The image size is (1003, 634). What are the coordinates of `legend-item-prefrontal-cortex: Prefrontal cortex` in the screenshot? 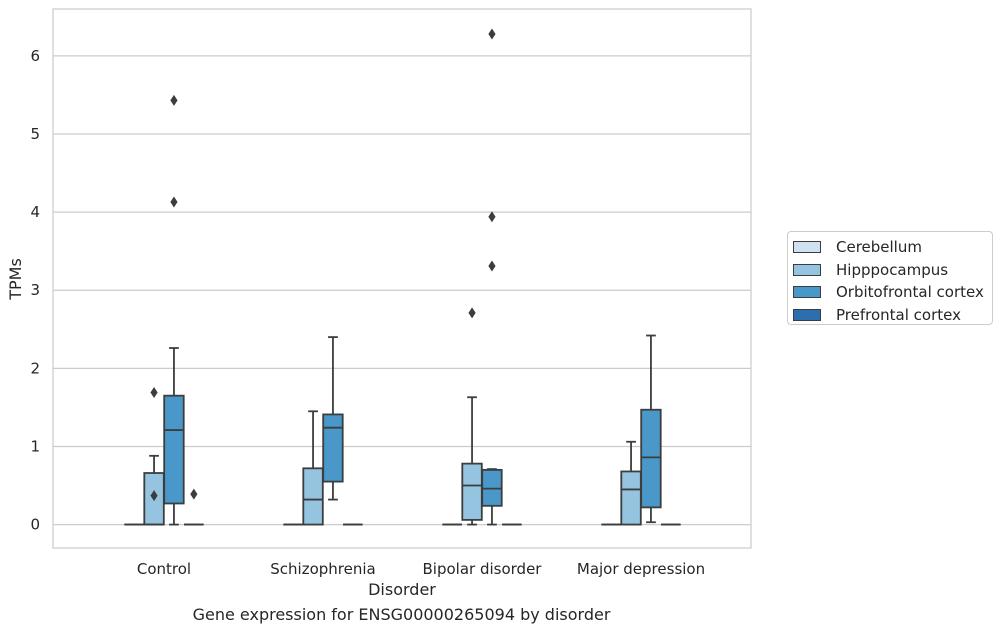 It's located at (890, 315).